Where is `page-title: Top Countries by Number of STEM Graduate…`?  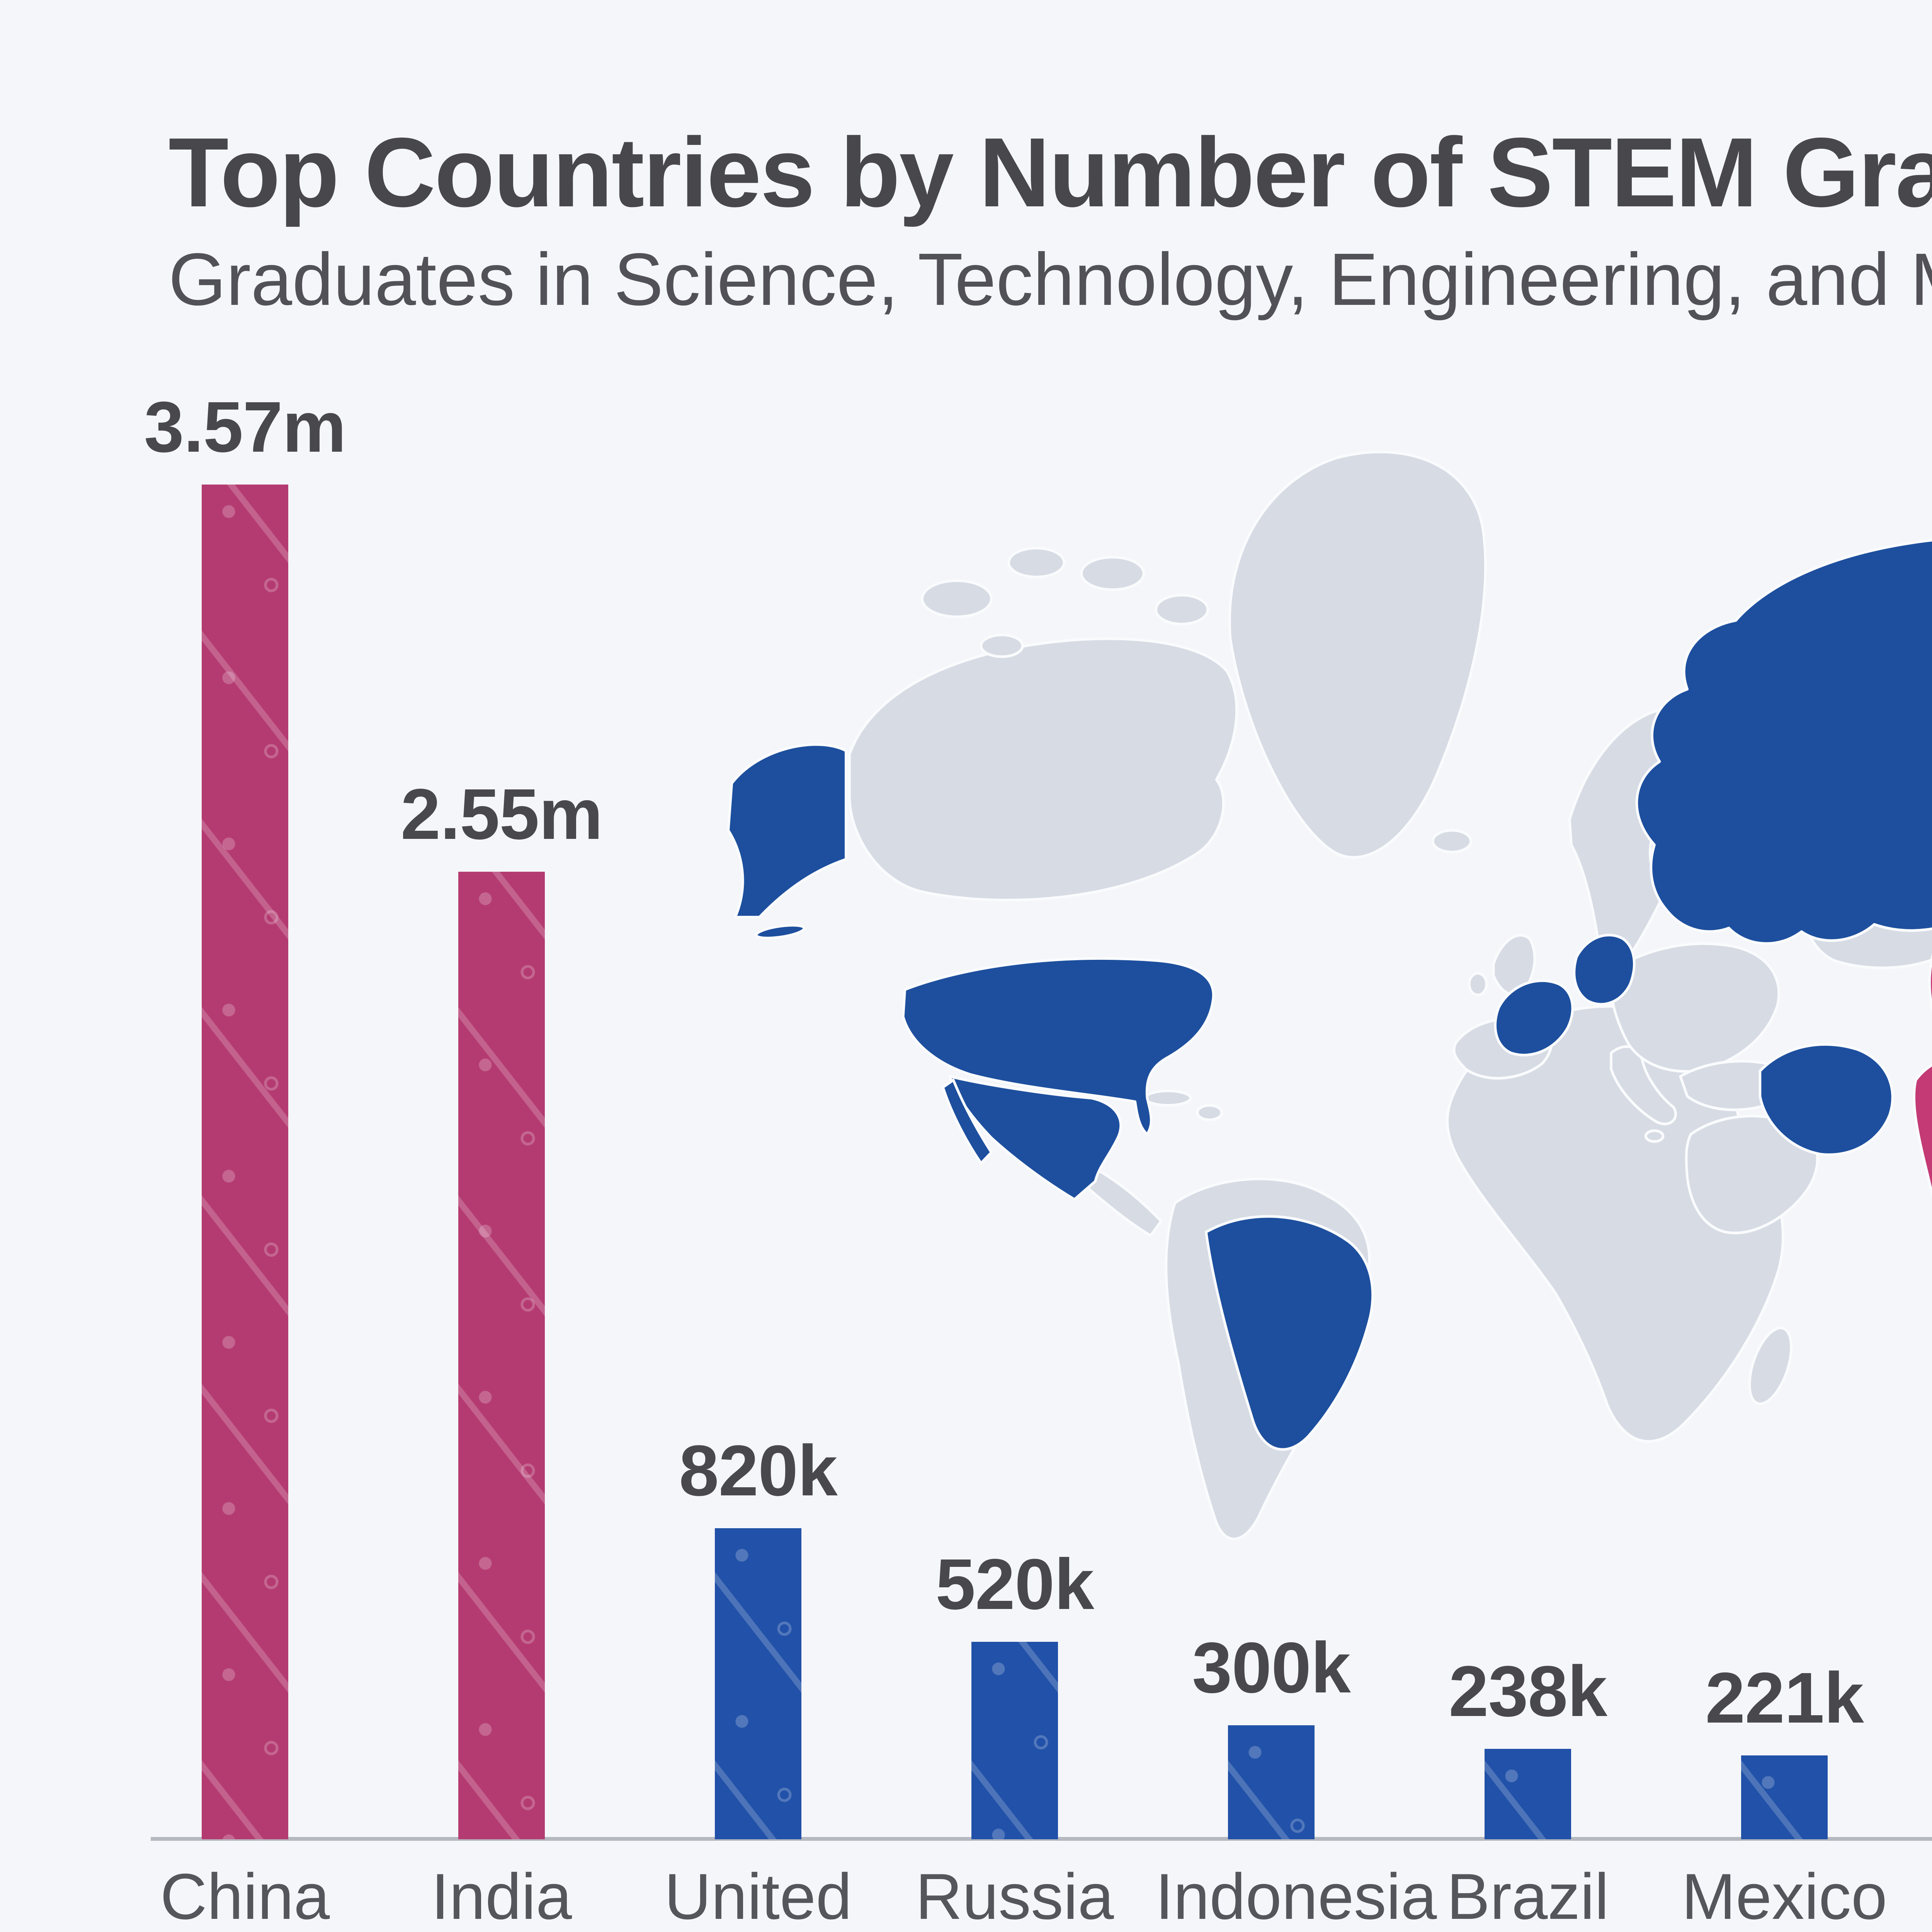
page-title: Top Countries by Number of STEM Graduate… is located at coordinates (1050, 173).